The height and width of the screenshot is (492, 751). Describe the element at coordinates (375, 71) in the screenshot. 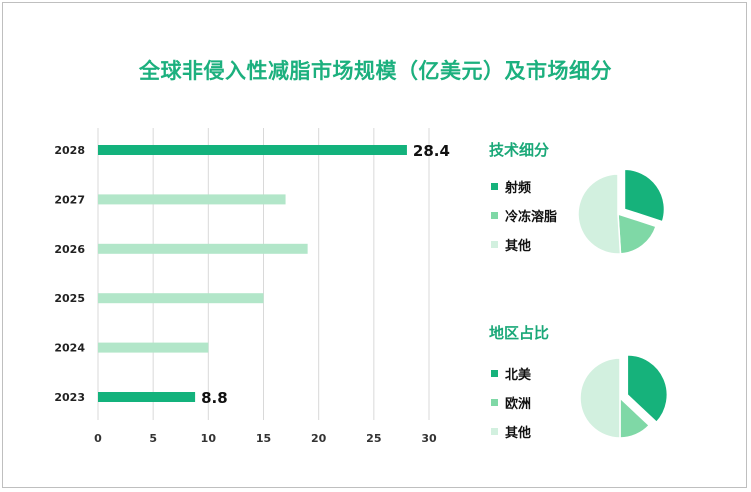

I see `chart-title: 全球非侵入性减脂市场规模（亿美元）及市场细分` at that location.